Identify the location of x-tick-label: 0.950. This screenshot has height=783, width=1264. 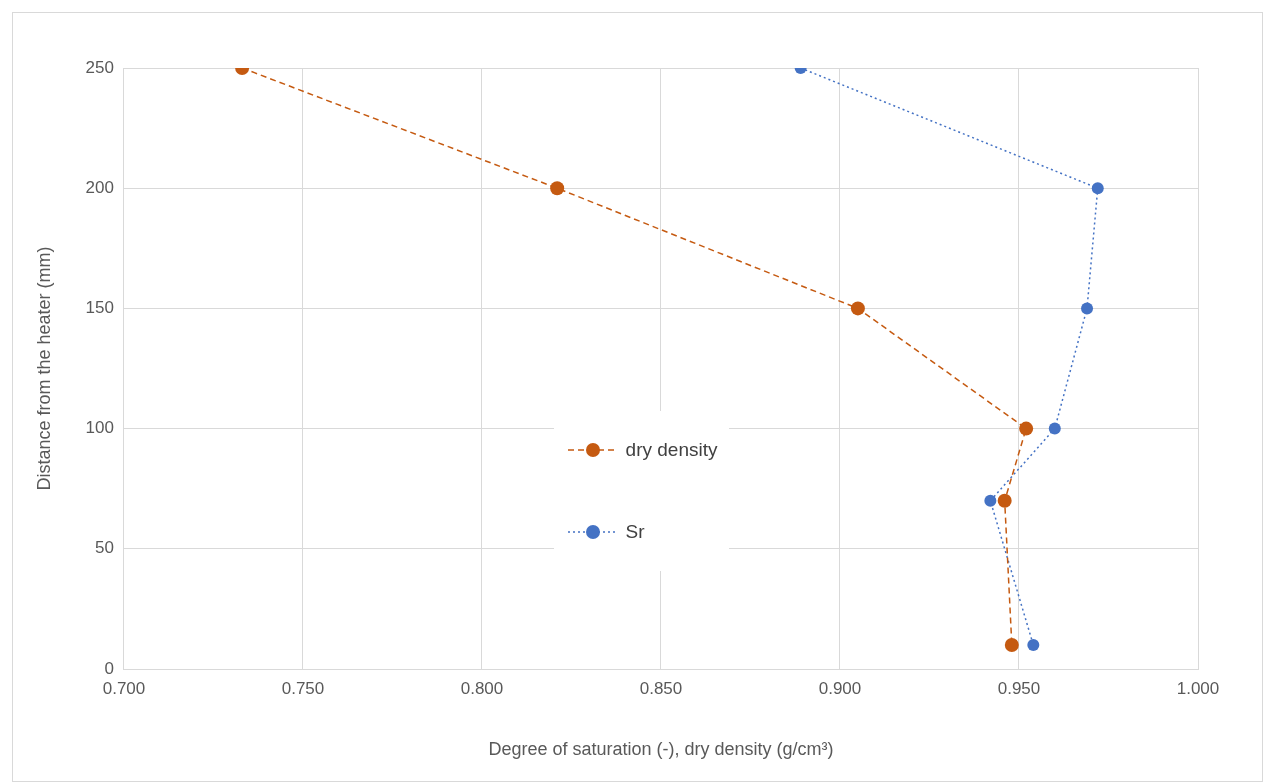
(1019, 688).